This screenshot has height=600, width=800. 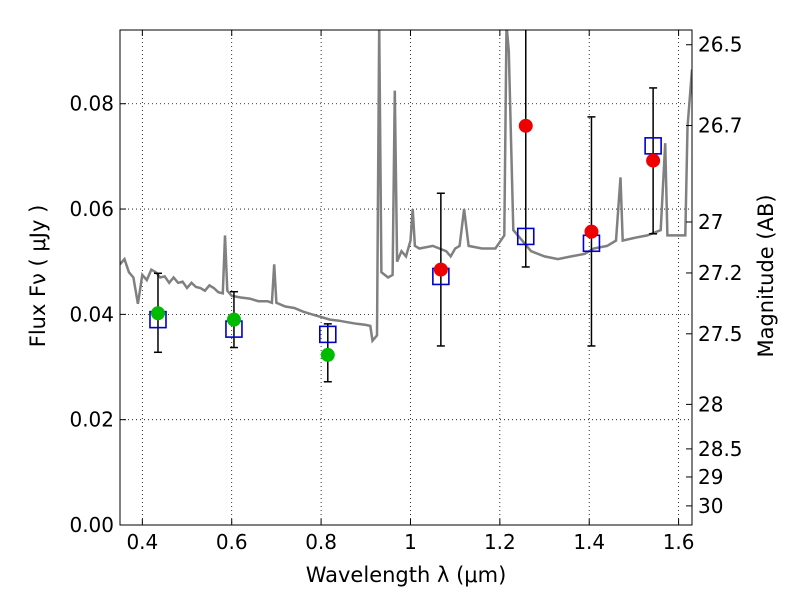 What do you see at coordinates (720, 449) in the screenshot?
I see `right-tick-label: 28.5` at bounding box center [720, 449].